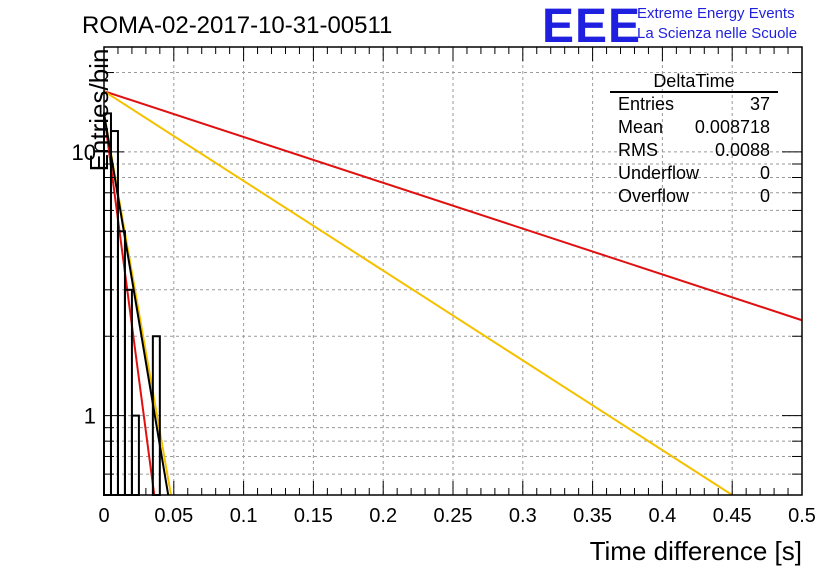 This screenshot has width=836, height=572. I want to click on x-tick-label: 0.25, so click(453, 516).